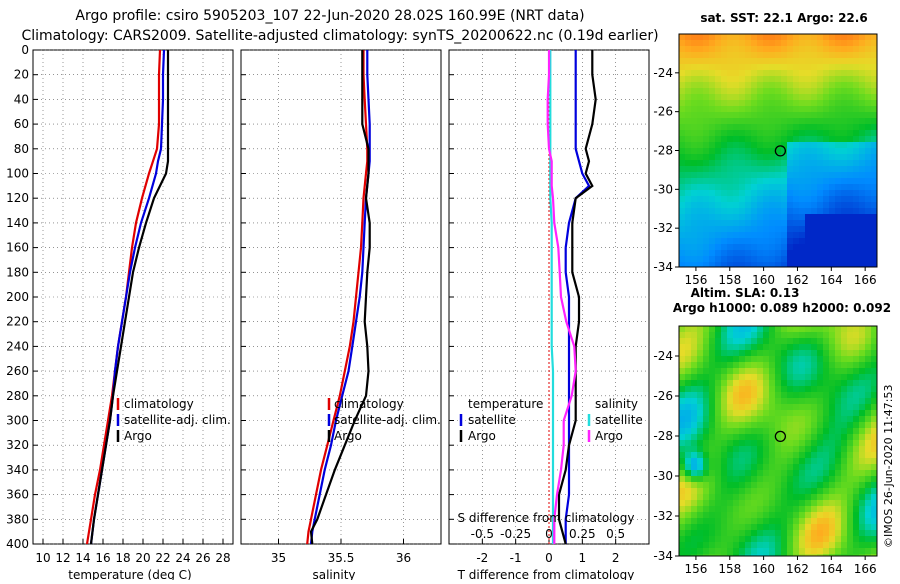  I want to click on map-y-tick-label: -24, so click(663, 356).